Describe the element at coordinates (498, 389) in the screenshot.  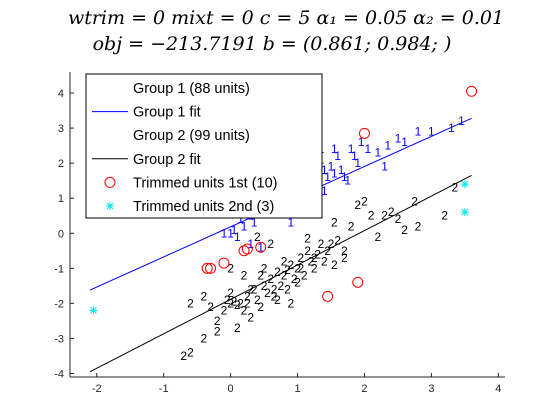
I see `x-tick-label: 4` at that location.